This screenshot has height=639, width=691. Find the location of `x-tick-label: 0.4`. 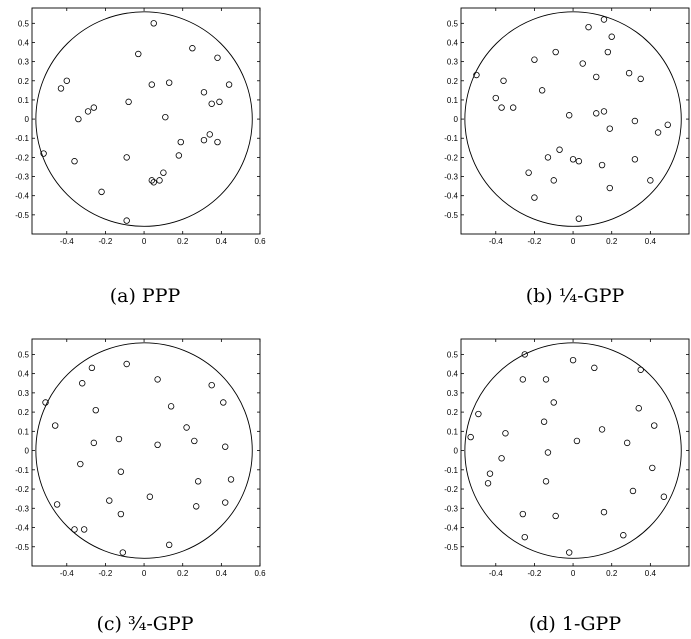

x-tick-label: 0.4 is located at coordinates (222, 573).